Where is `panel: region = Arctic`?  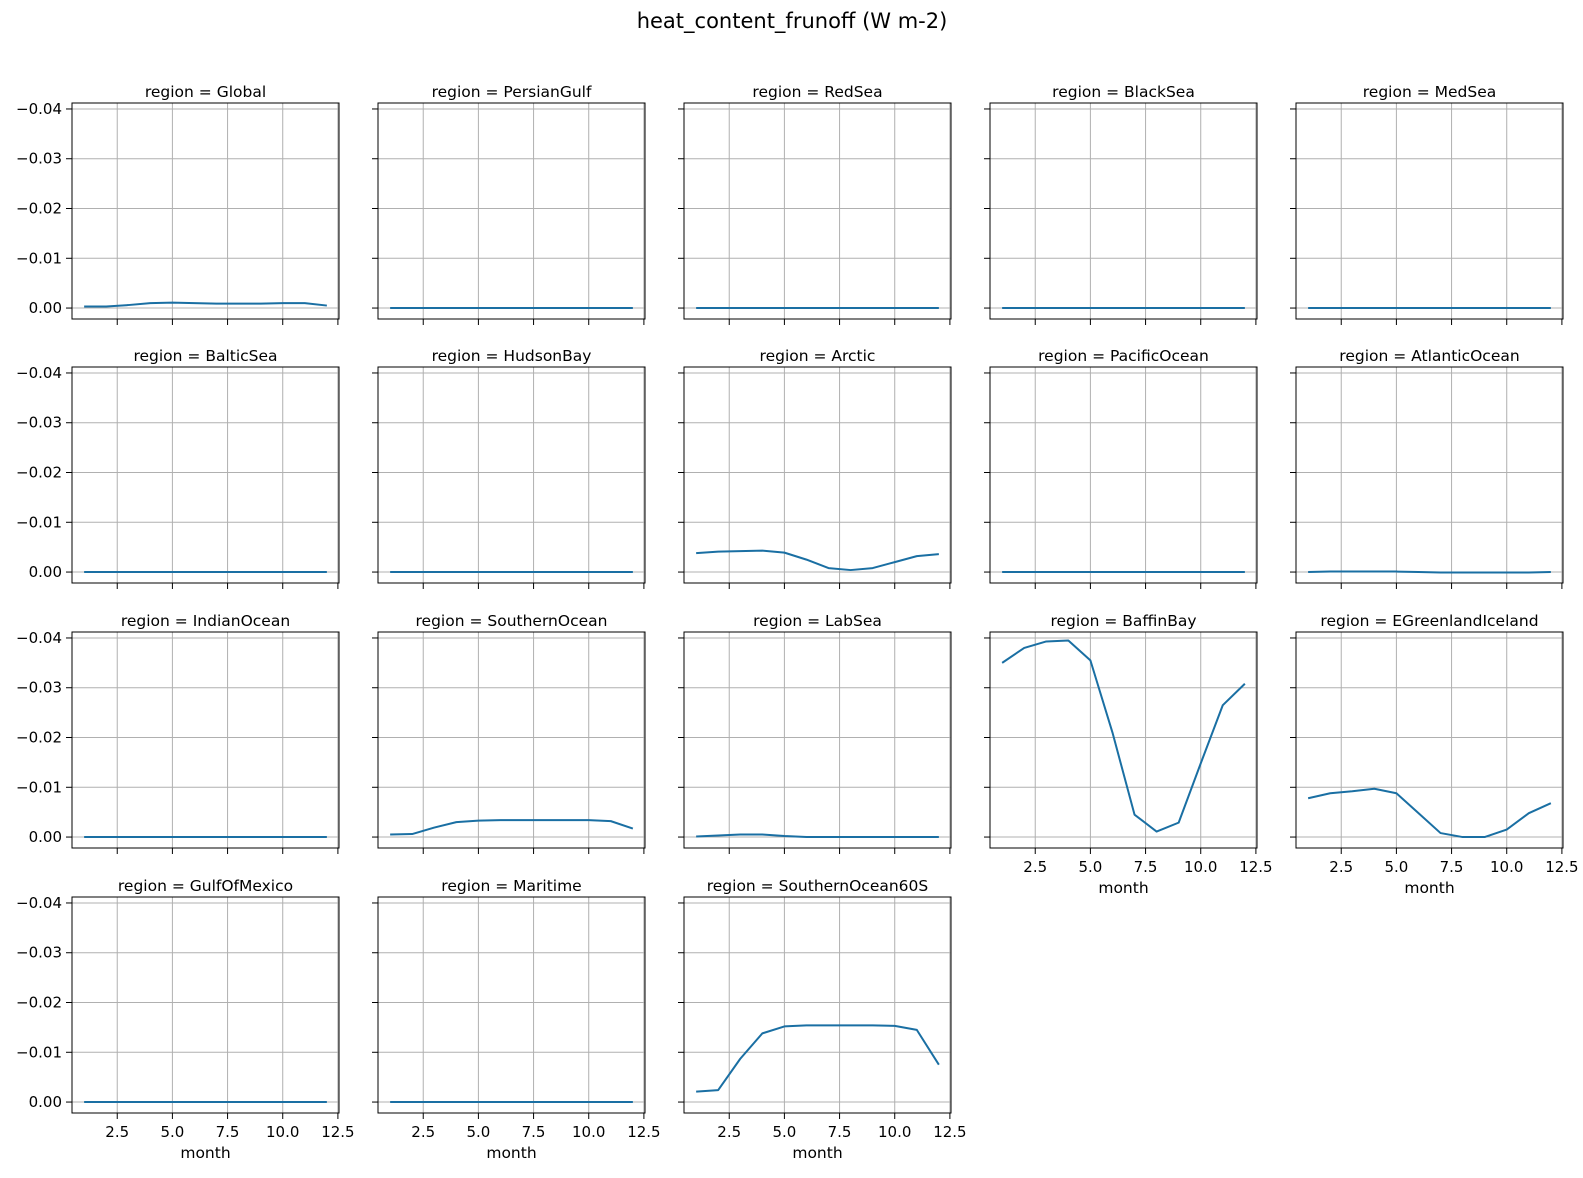 panel: region = Arctic is located at coordinates (815, 468).